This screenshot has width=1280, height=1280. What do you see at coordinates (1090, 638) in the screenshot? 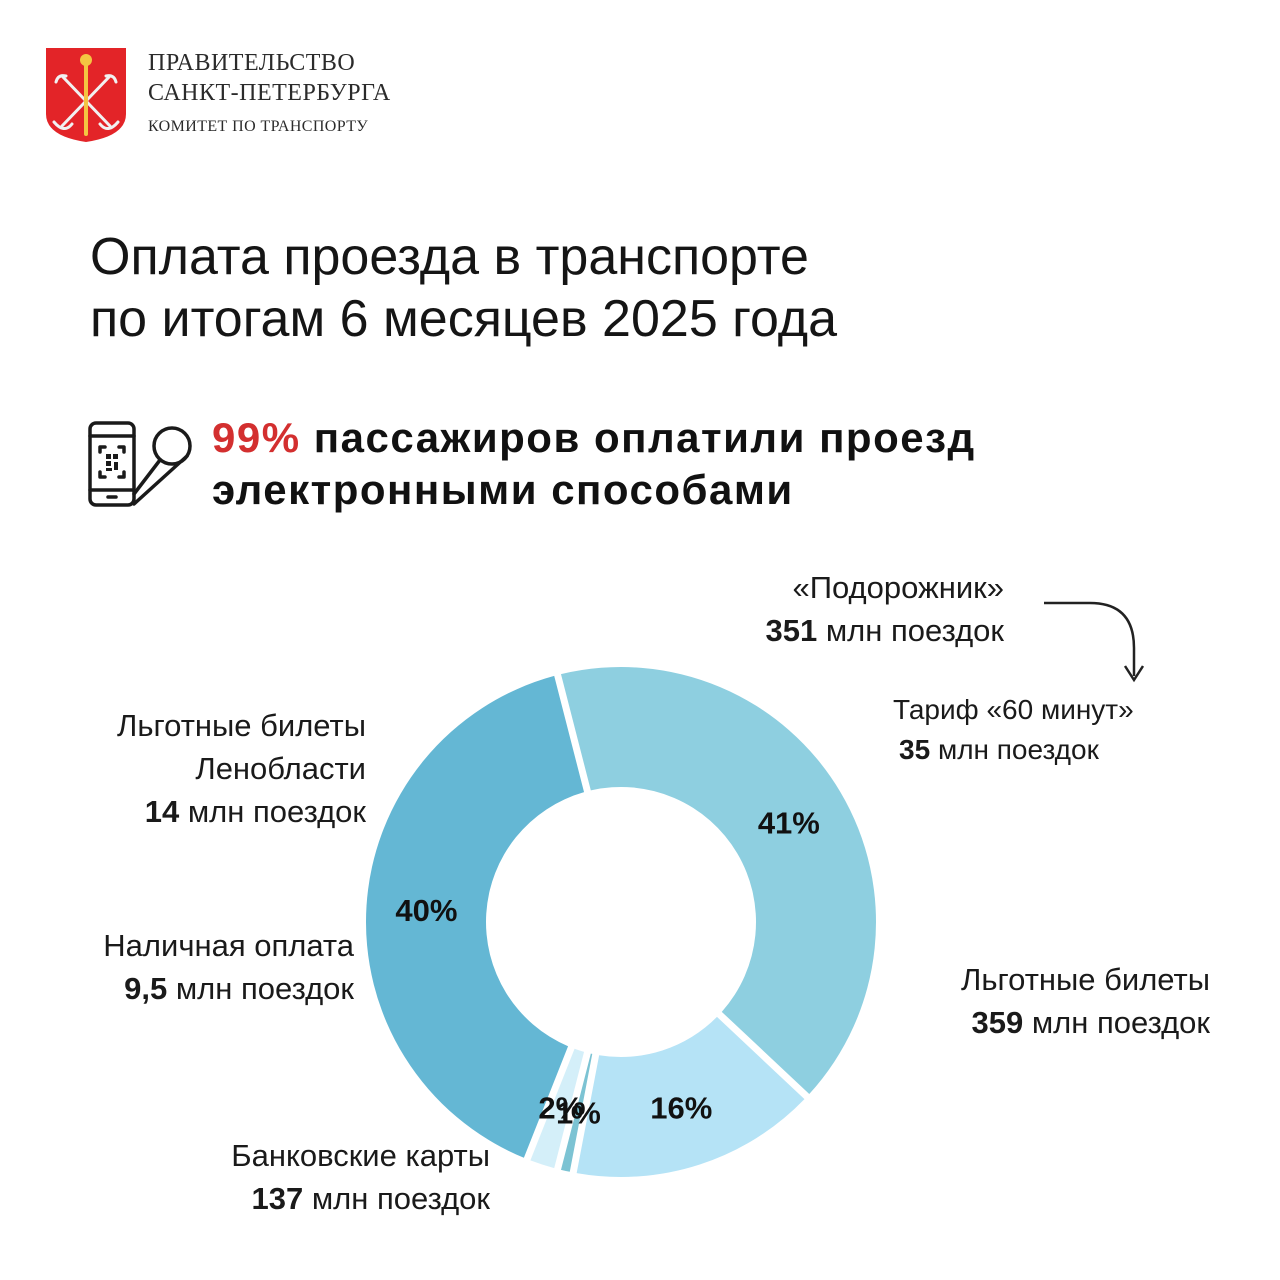
I see `callout-arrow` at bounding box center [1090, 638].